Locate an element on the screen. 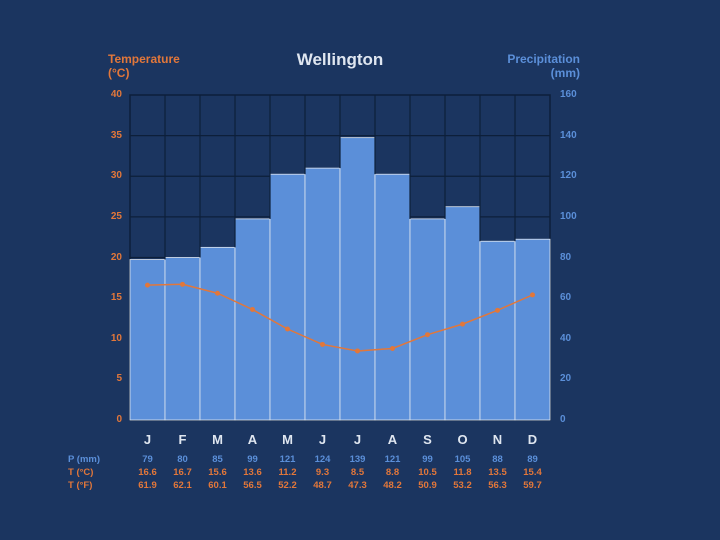 This screenshot has width=720, height=540. precip-cell: 79 is located at coordinates (147, 459).